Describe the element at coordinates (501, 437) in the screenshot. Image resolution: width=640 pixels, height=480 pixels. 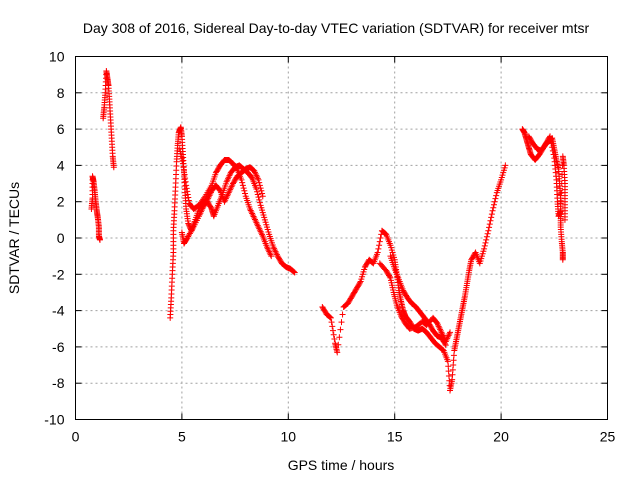
I see `x-tick-label: 20` at that location.